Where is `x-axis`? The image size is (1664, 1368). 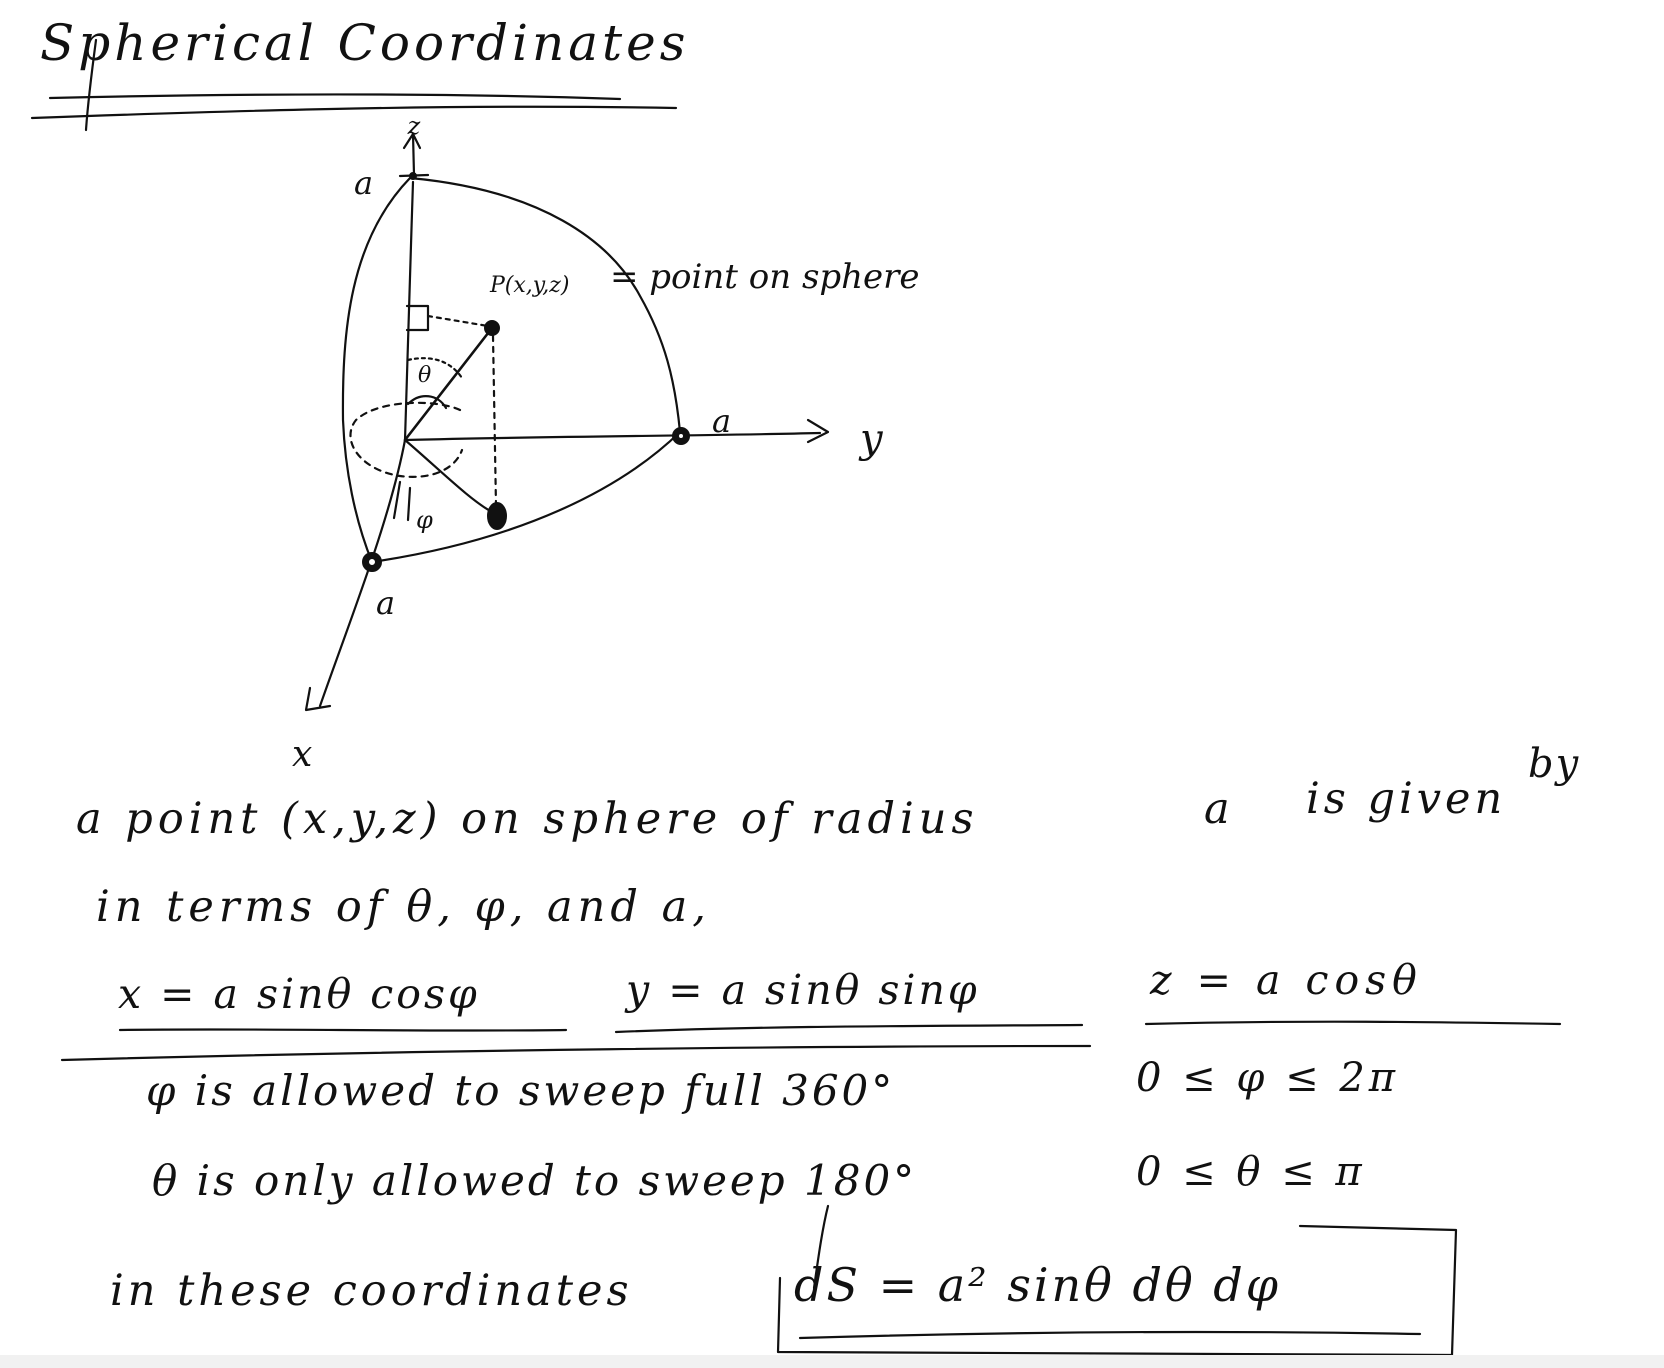 x-axis is located at coordinates (362, 573).